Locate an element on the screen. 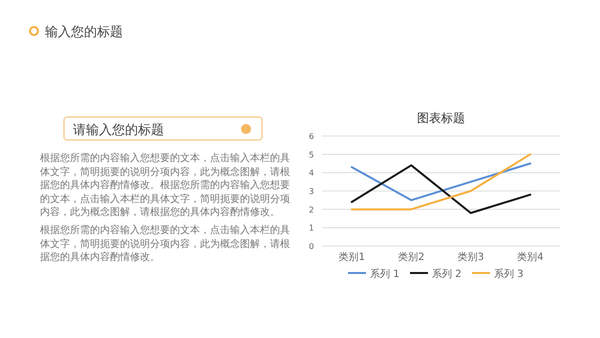  text: 根据您所需的内容输入您想要的文本，点击输入本栏的具体文字，简明扼要的说明分项内容，此为概念图解，请根据您的具体内容酌情修改。根据您所需的内容输入您想要的文本，点击输入本栏的具体文字，简明扼要的说明分项内容，此为概念图解，请根据您的具体内容酌情修改。 is located at coordinates (165, 186).